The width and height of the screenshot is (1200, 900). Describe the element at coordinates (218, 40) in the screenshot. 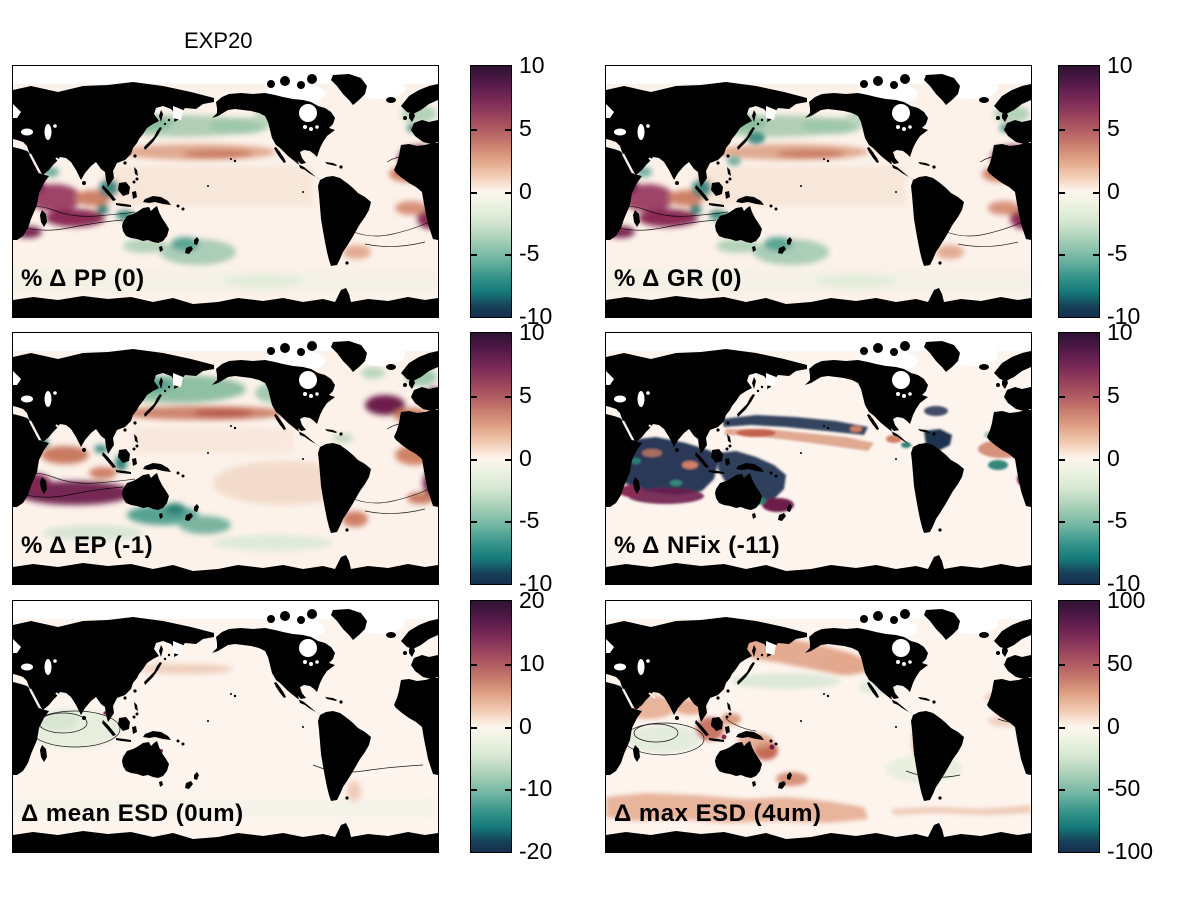

I see `figure-title: EXP20` at that location.